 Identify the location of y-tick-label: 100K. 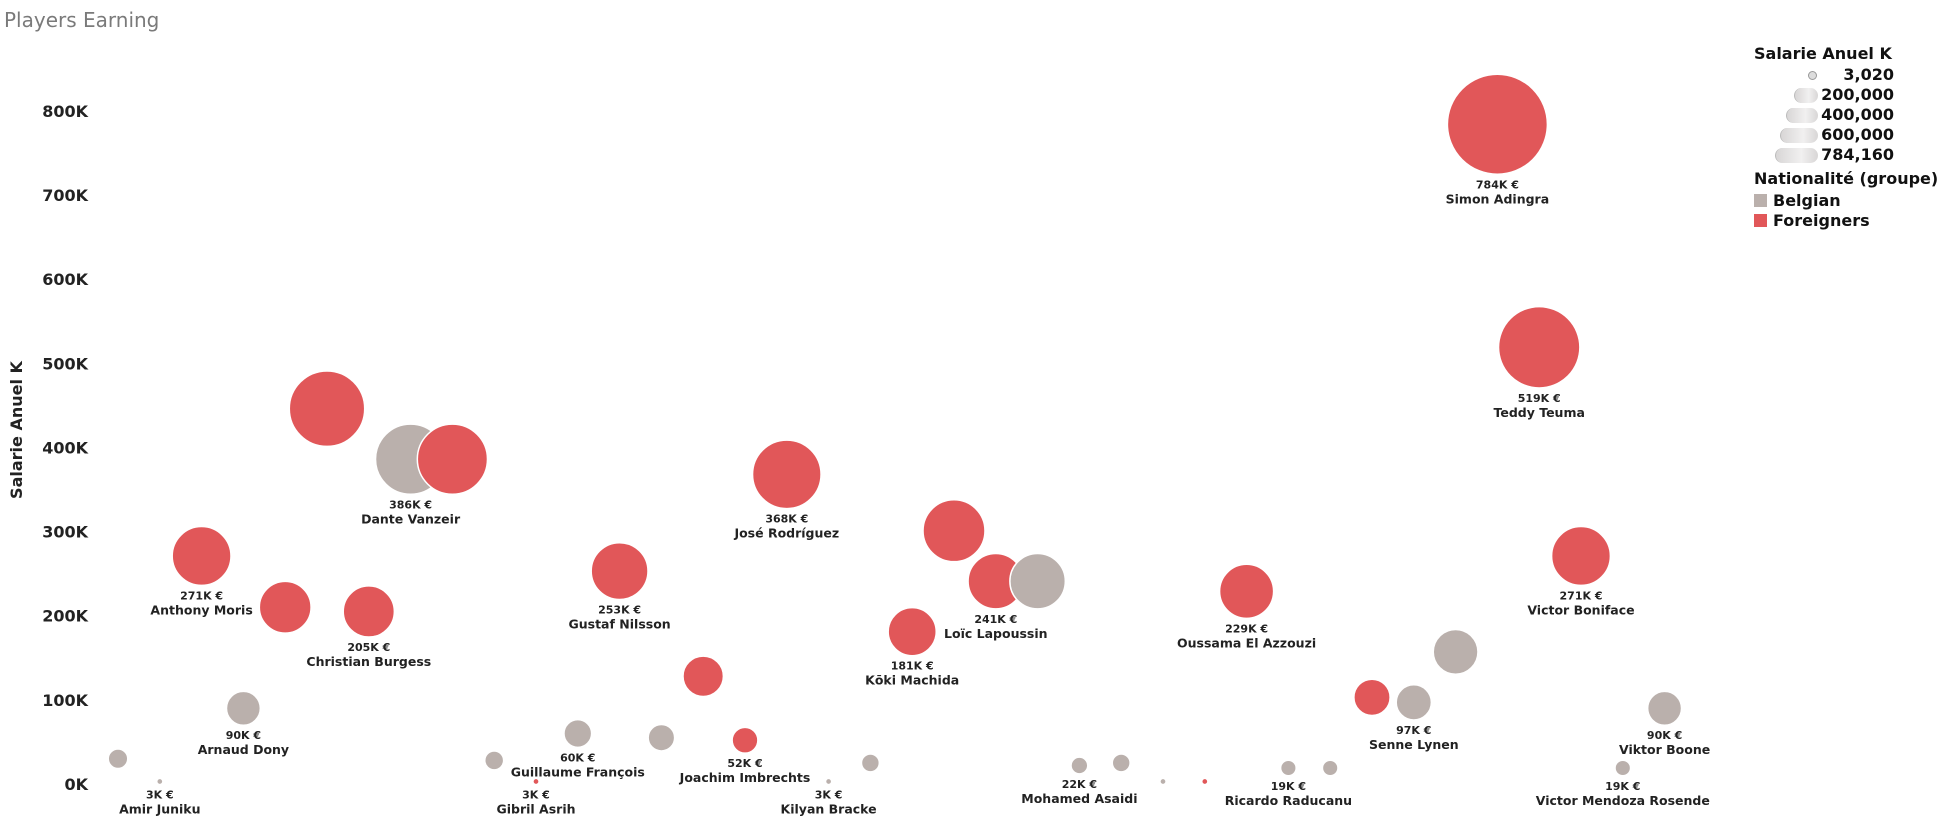
(65, 700).